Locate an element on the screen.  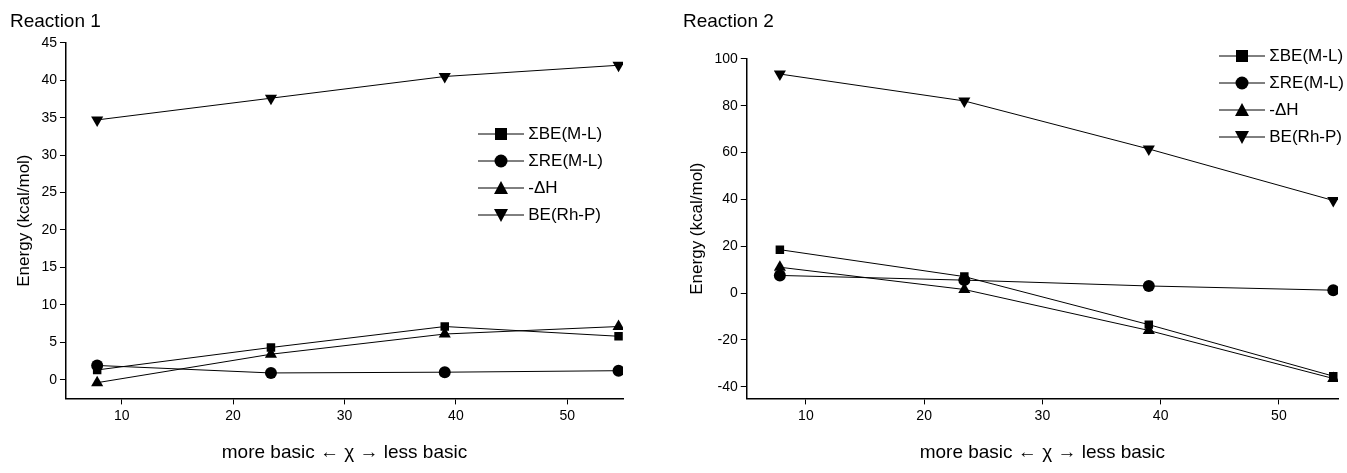
y-tick-label: -40 is located at coordinates (727, 385).